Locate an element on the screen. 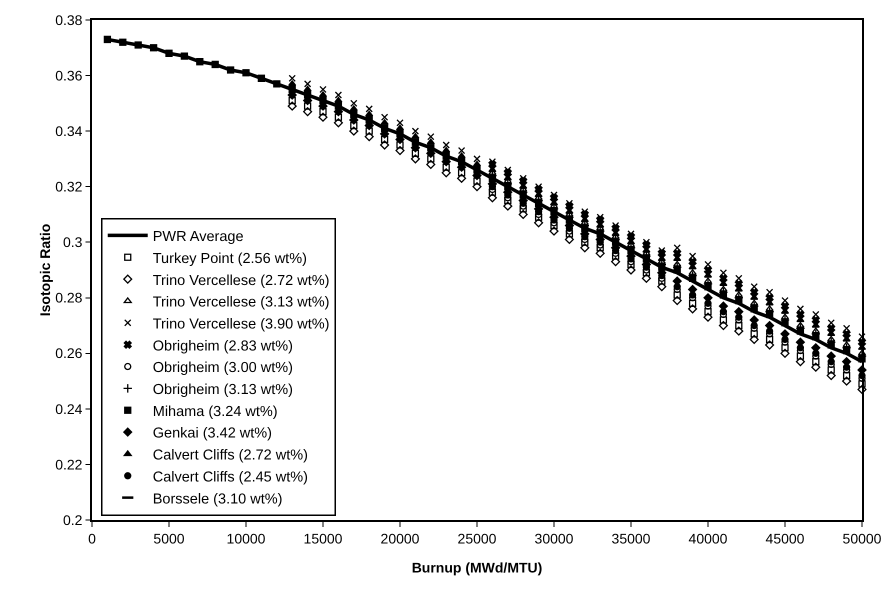  legend-label: Trino Vercellese (2.72 wt%) is located at coordinates (241, 280).